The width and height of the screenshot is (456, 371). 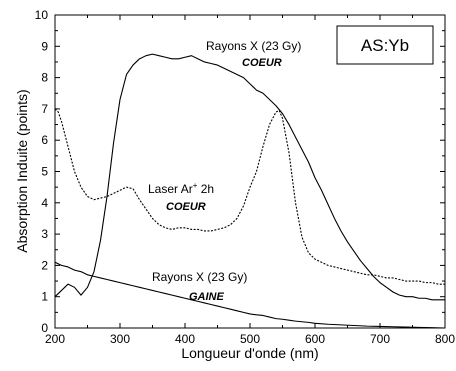 I want to click on x-axis-title: Longueur d'onde (nm), so click(x=249, y=353).